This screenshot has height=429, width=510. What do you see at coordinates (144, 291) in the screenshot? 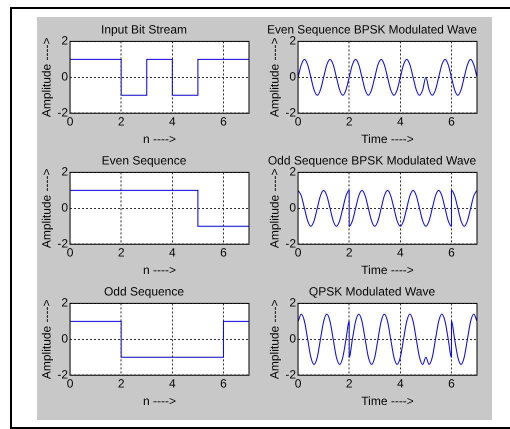
I see `chart-title: Odd Sequence` at bounding box center [144, 291].